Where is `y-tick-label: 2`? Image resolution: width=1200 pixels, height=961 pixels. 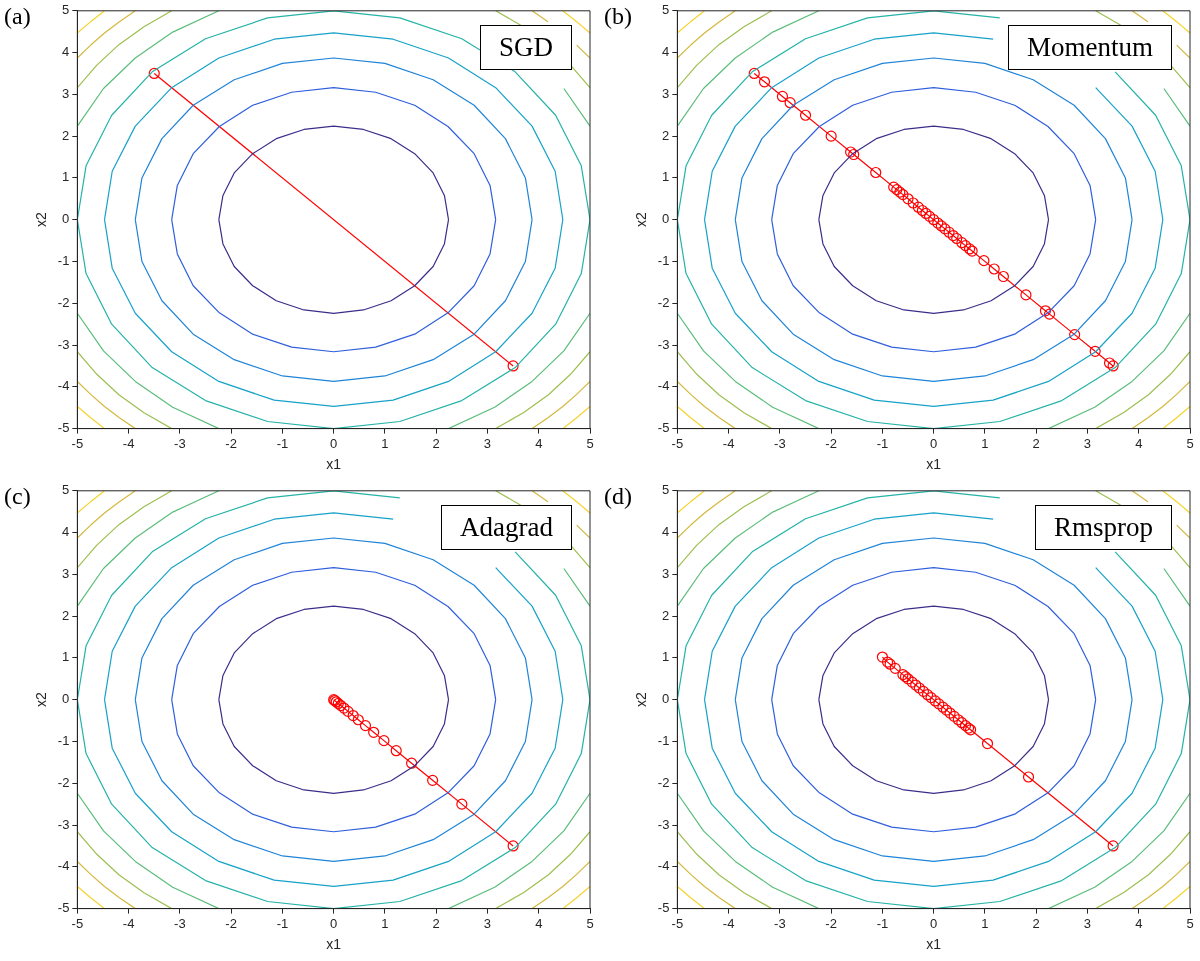 y-tick-label: 2 is located at coordinates (66, 615).